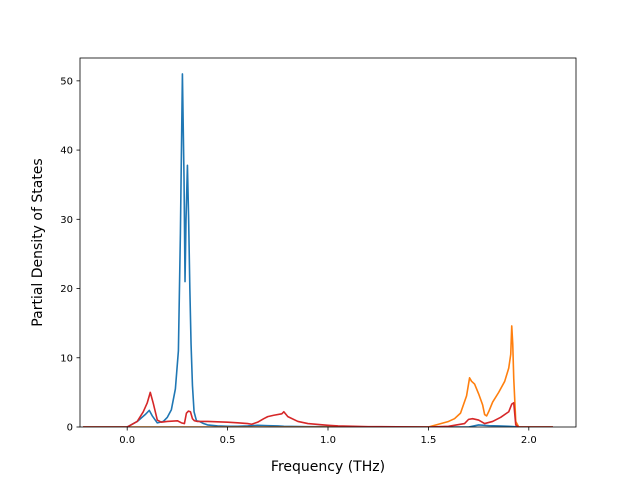  I want to click on y-tick-label: 30, so click(66, 220).